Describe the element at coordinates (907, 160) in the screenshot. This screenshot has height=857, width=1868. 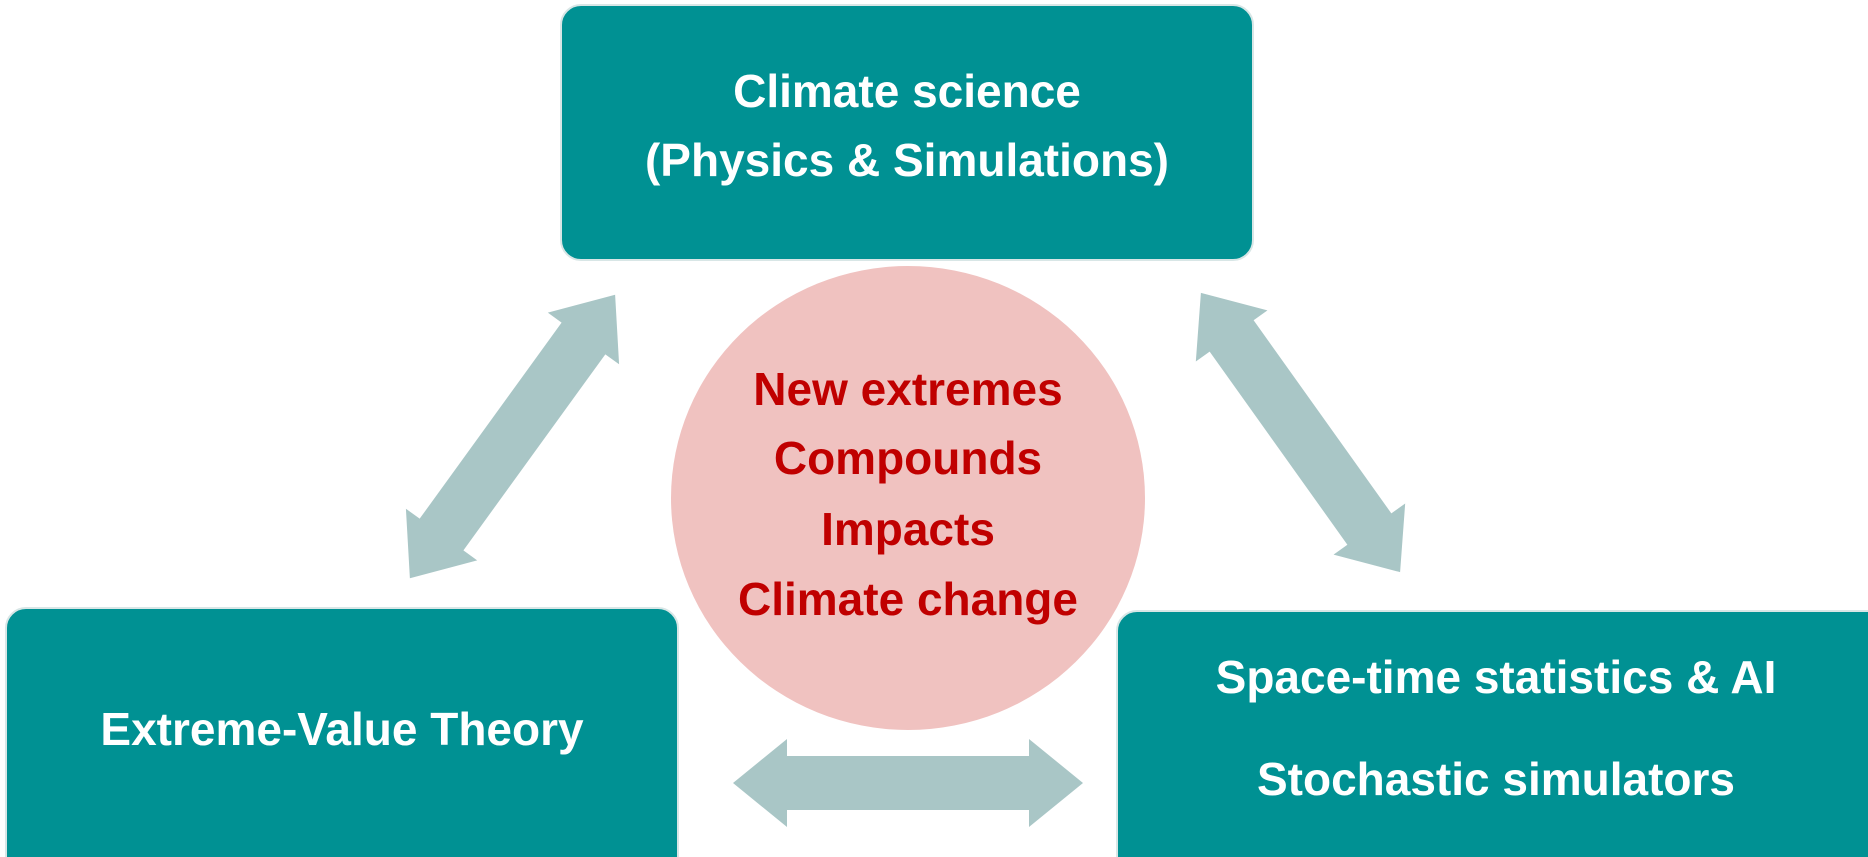
I see `top-line: (Physics & Simulations)` at that location.